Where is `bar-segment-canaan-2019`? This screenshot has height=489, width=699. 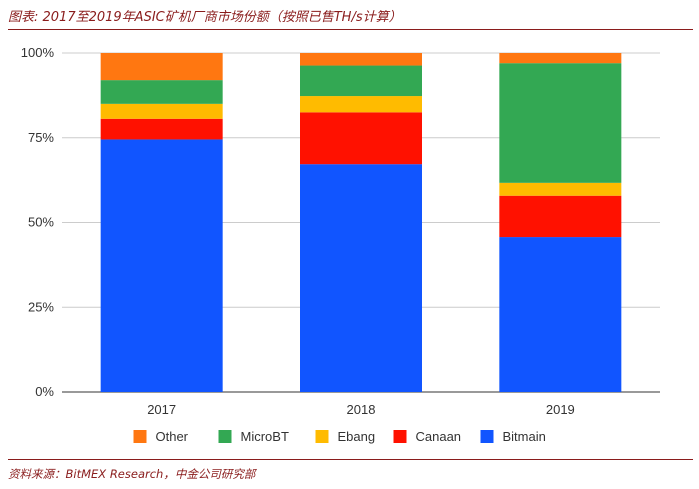
bar-segment-canaan-2019 is located at coordinates (560, 216).